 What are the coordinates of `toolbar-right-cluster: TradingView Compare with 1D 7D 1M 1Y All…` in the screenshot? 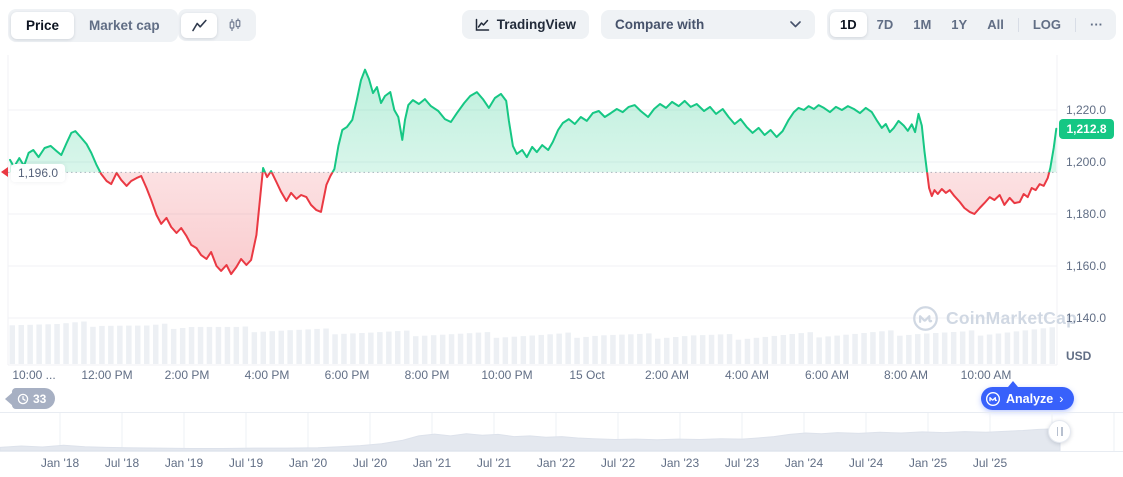 It's located at (788, 24).